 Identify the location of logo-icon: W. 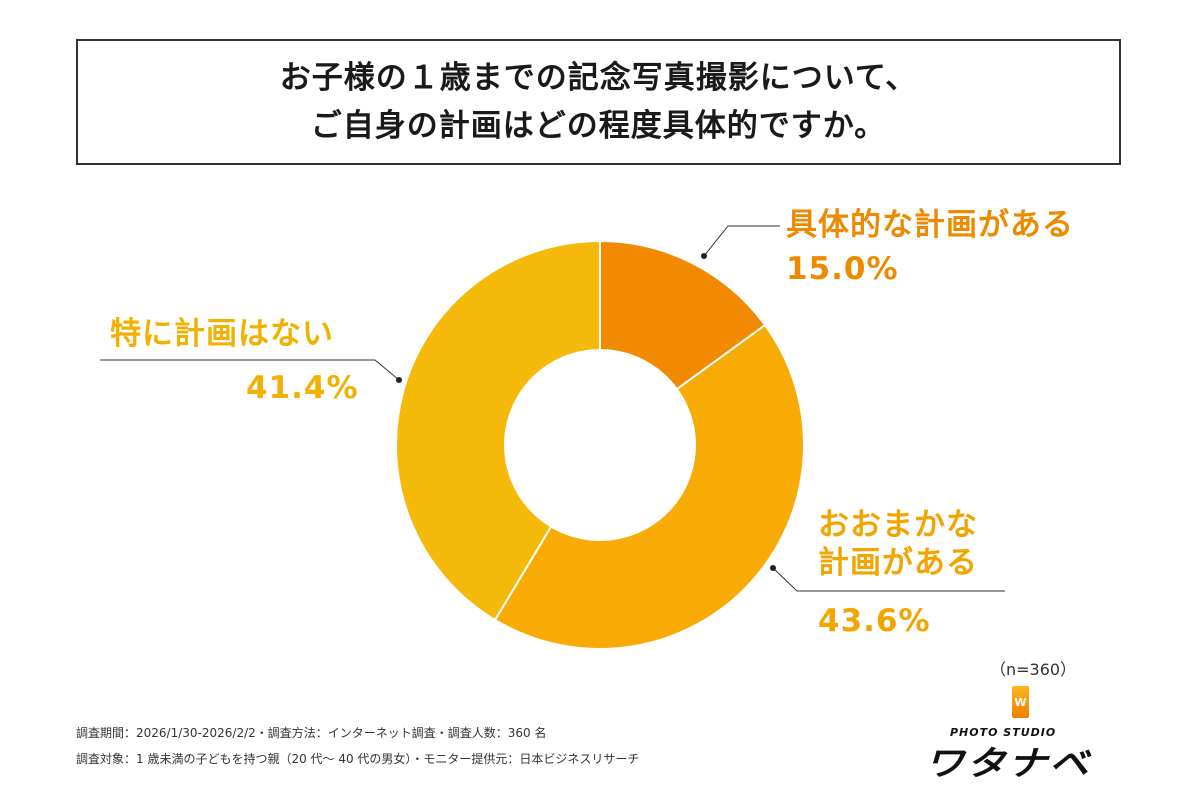
(1020, 702).